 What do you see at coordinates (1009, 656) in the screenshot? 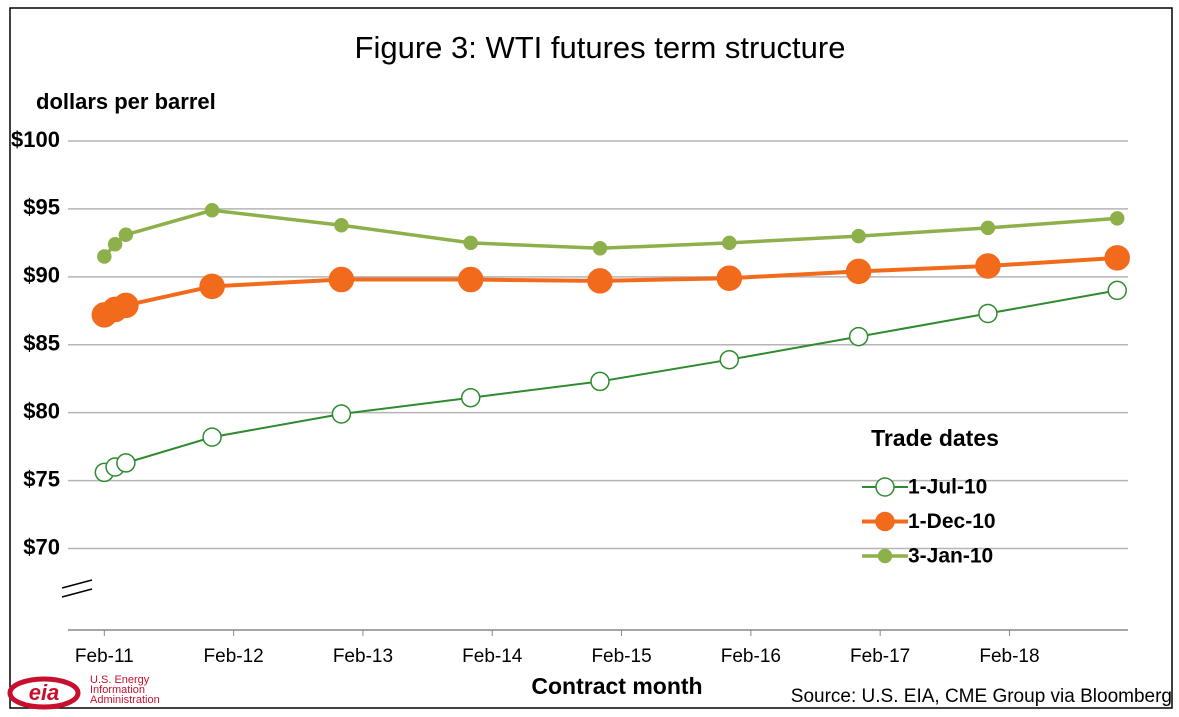
I see `x-tick-label: Feb-18` at bounding box center [1009, 656].